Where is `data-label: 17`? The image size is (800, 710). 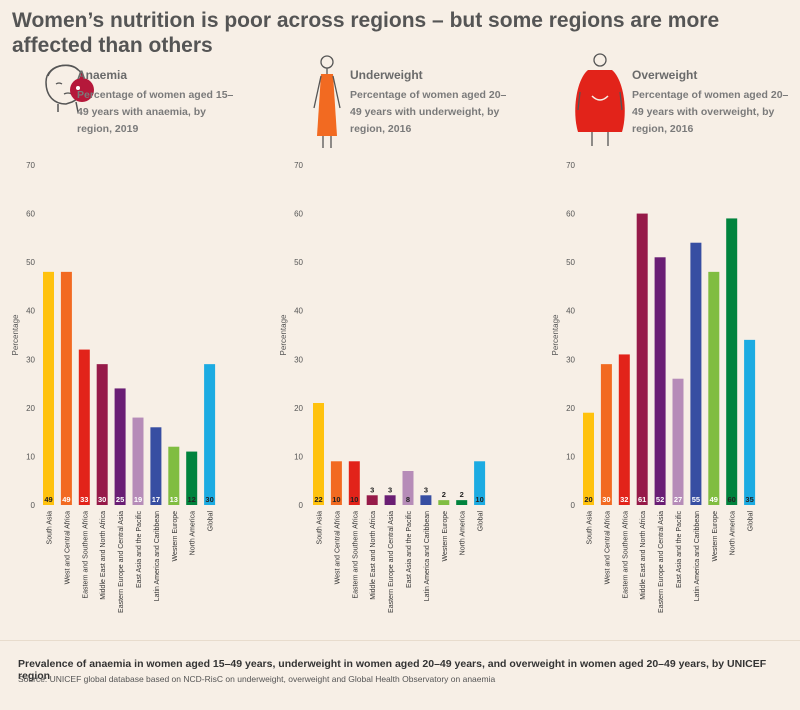
data-label: 17 is located at coordinates (156, 499).